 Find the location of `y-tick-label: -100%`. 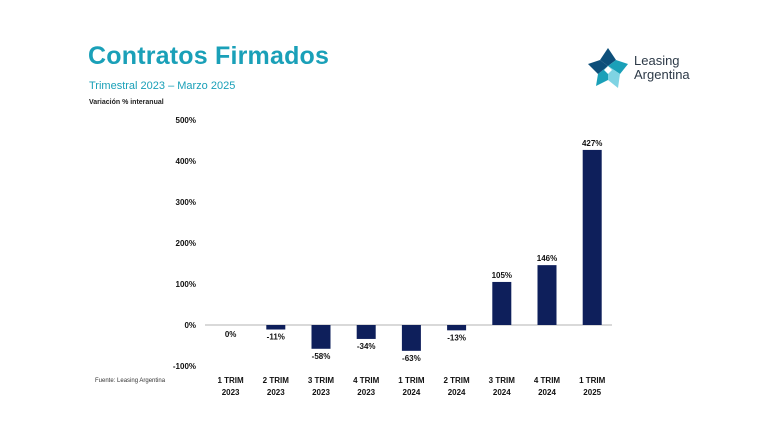

y-tick-label: -100% is located at coordinates (184, 366).